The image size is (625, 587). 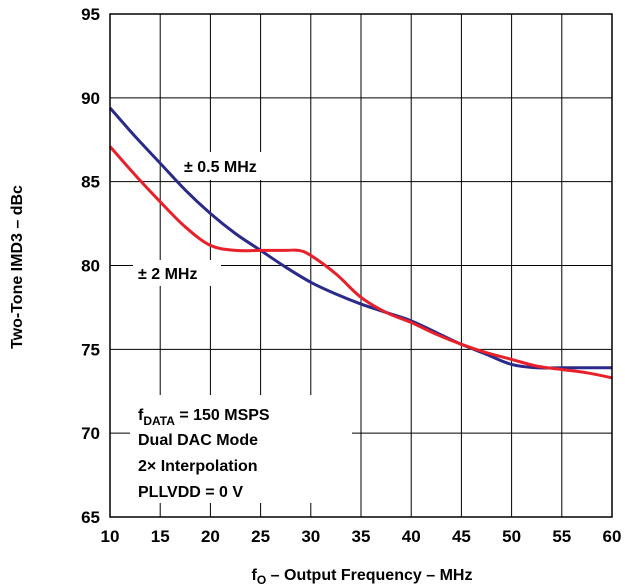 I want to click on x-tick-labels: 10 15 20 25 30 35 40 45 50 55 60, so click(x=361, y=536).